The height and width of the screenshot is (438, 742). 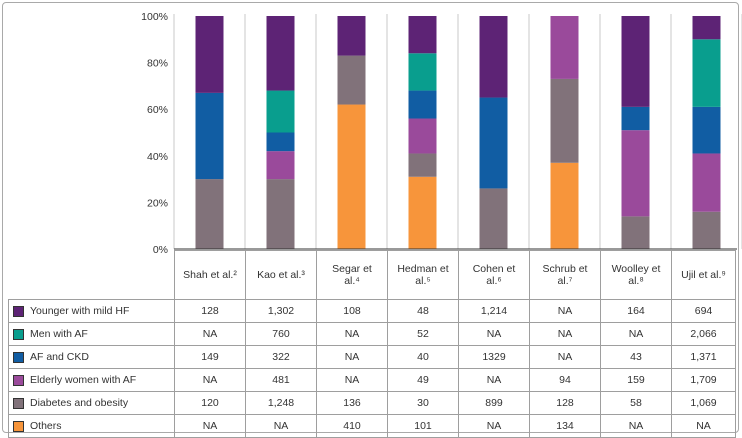 What do you see at coordinates (636, 311) in the screenshot?
I see `table-cell: 164` at bounding box center [636, 311].